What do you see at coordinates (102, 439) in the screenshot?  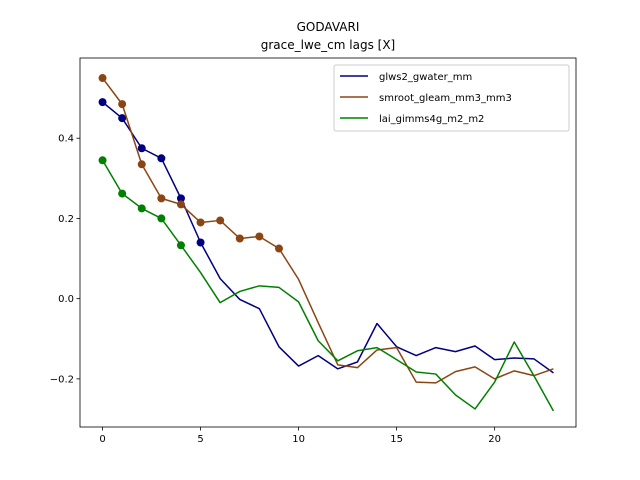 I see `x-tick-label-0: 0` at bounding box center [102, 439].